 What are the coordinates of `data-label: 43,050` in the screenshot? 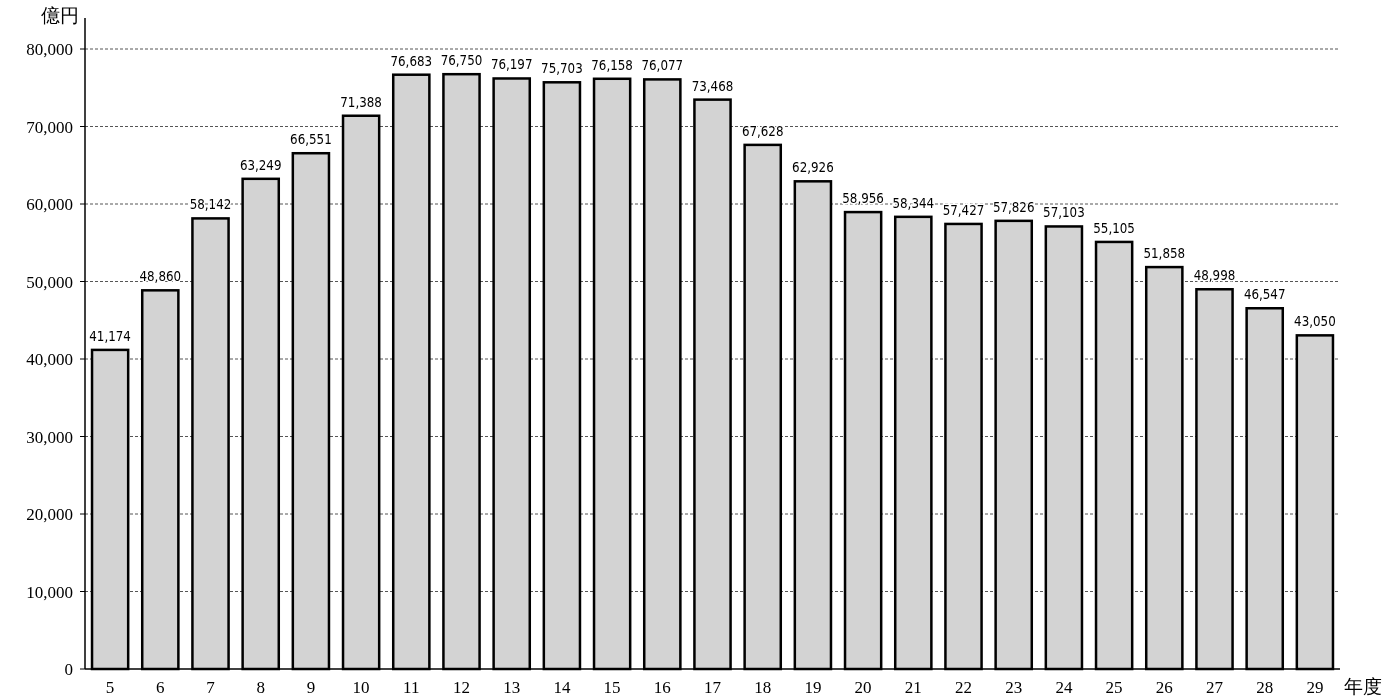 It's located at (1315, 321).